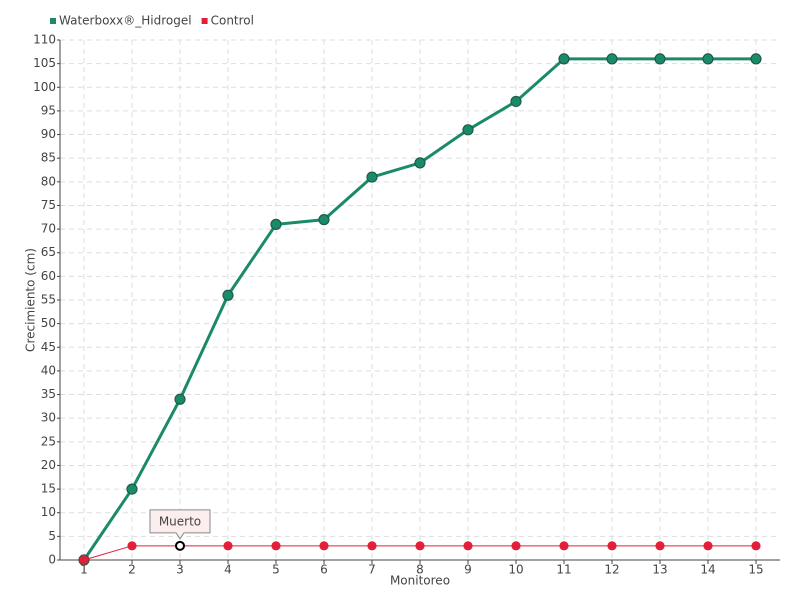  What do you see at coordinates (125, 21) in the screenshot?
I see `legend-label: Waterboxx®_Hidrogel` at bounding box center [125, 21].